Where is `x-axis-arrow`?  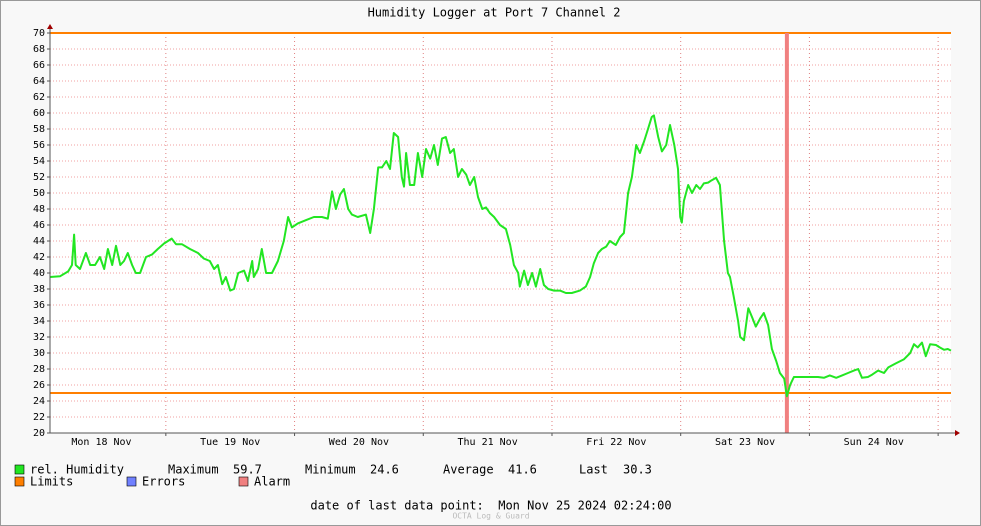 x-axis-arrow is located at coordinates (957, 433).